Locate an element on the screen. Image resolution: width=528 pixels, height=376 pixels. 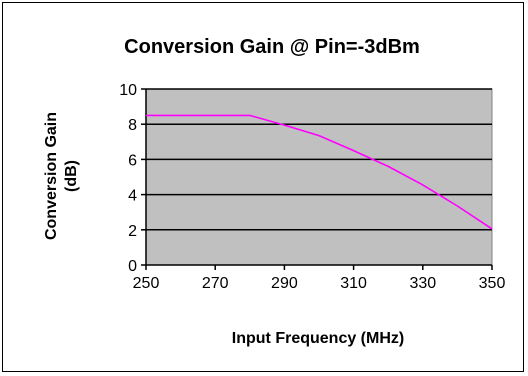
chart-title: Conversion Gain @ Pin=-3dBm is located at coordinates (272, 47).